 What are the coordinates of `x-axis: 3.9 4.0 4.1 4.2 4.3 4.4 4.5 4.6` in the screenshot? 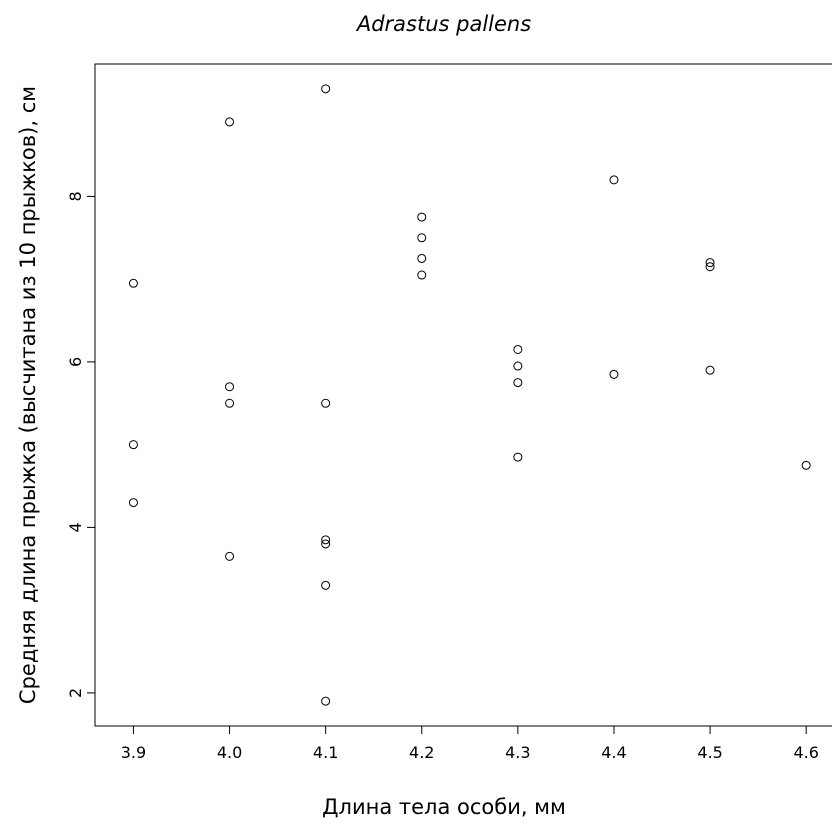 It's located at (470, 744).